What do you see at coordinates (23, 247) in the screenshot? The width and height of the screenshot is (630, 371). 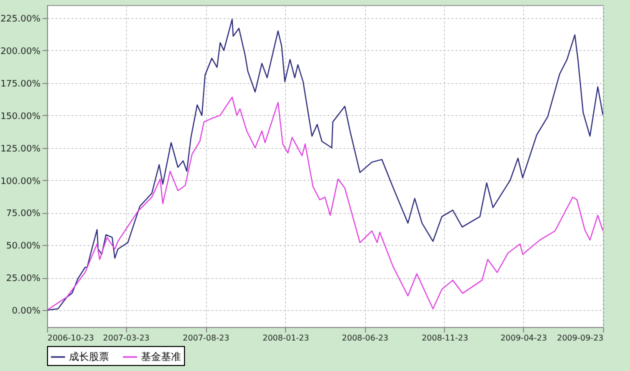 I see `y-tick-label: 50.00%` at bounding box center [23, 247].